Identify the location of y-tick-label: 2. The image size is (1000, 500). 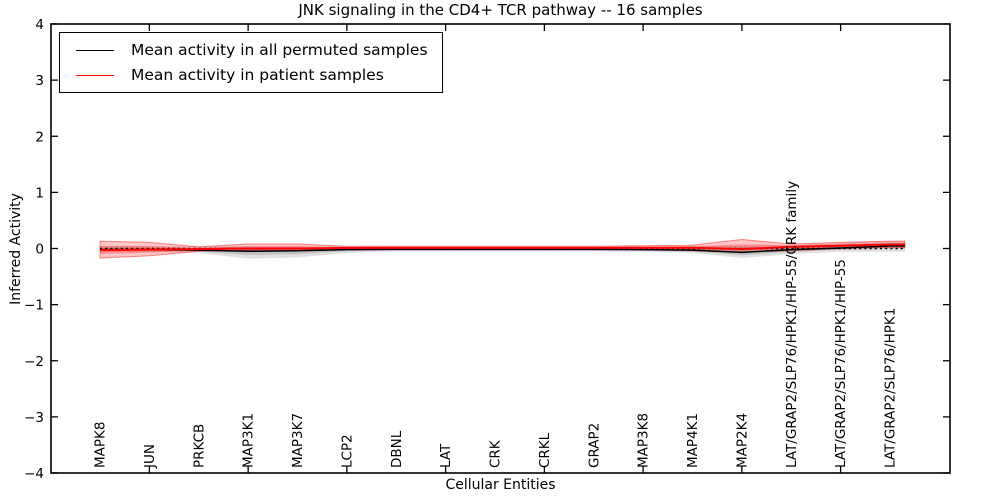
(39, 137).